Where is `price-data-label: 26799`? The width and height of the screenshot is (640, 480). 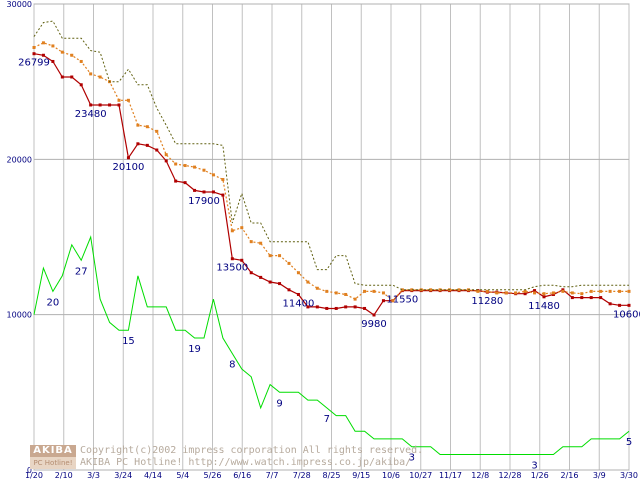
price-data-label: 26799 is located at coordinates (34, 63).